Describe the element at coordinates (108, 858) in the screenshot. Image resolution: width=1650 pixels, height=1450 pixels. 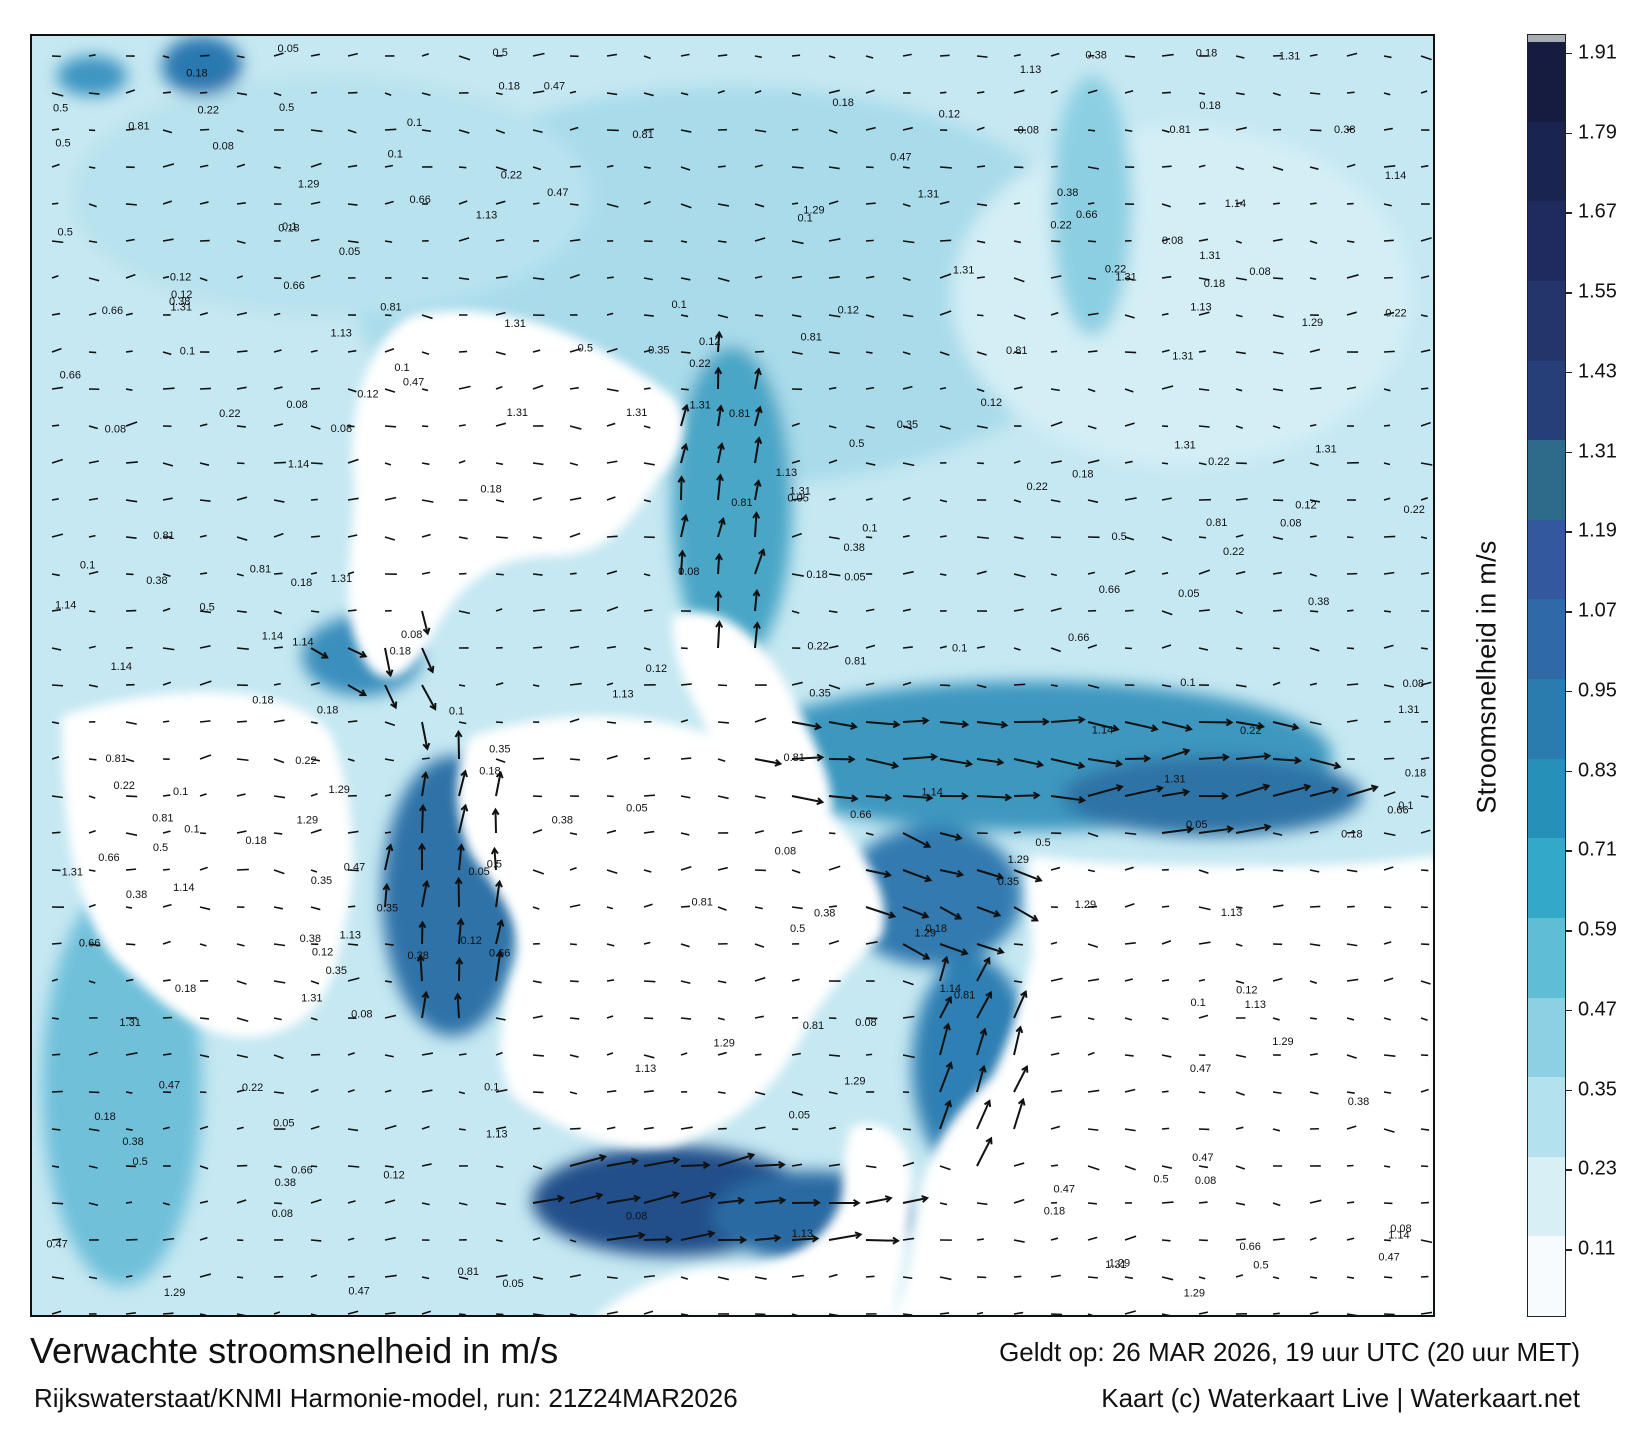
I see `speed-value-label: 0.66` at that location.